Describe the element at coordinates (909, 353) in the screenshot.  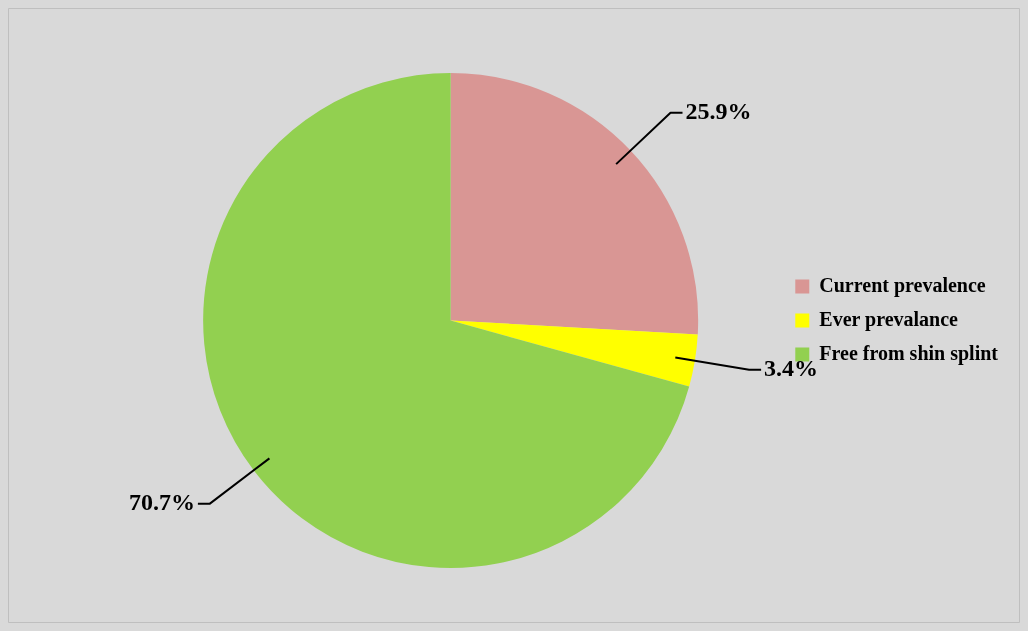
I see `legend-label: Free from shin splint` at that location.